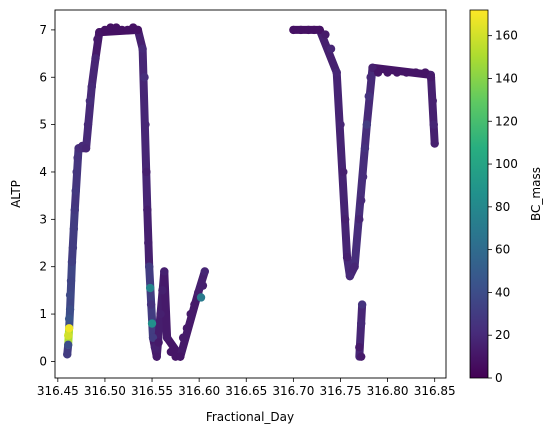 This screenshot has height=437, width=554. Describe the element at coordinates (506, 78) in the screenshot. I see `colorbar-tick-label: 140` at that location.